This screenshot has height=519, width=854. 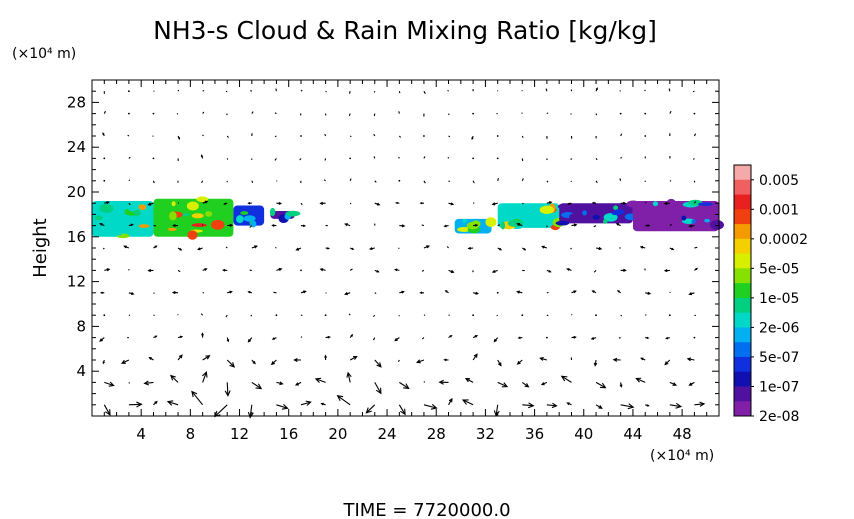 What do you see at coordinates (40, 248) in the screenshot?
I see `y-axis-label: Height` at bounding box center [40, 248].